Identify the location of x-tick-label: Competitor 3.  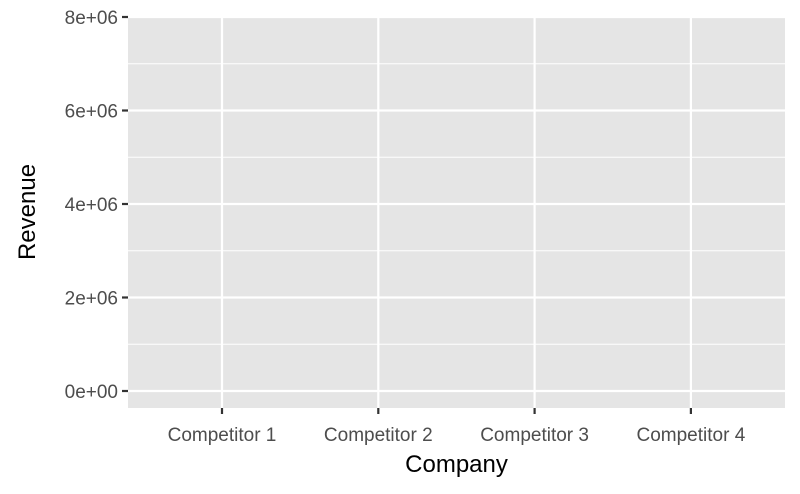
(534, 435).